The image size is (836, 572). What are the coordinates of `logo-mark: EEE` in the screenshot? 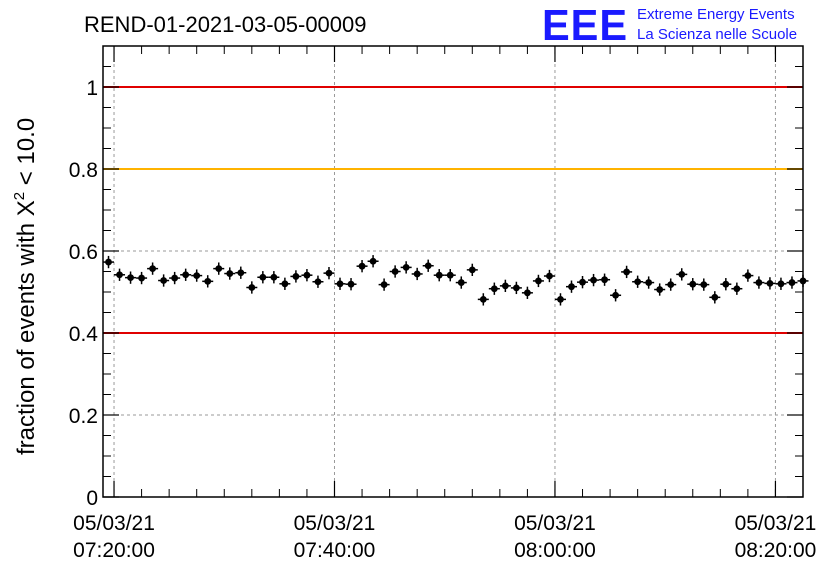 It's located at (585, 25).